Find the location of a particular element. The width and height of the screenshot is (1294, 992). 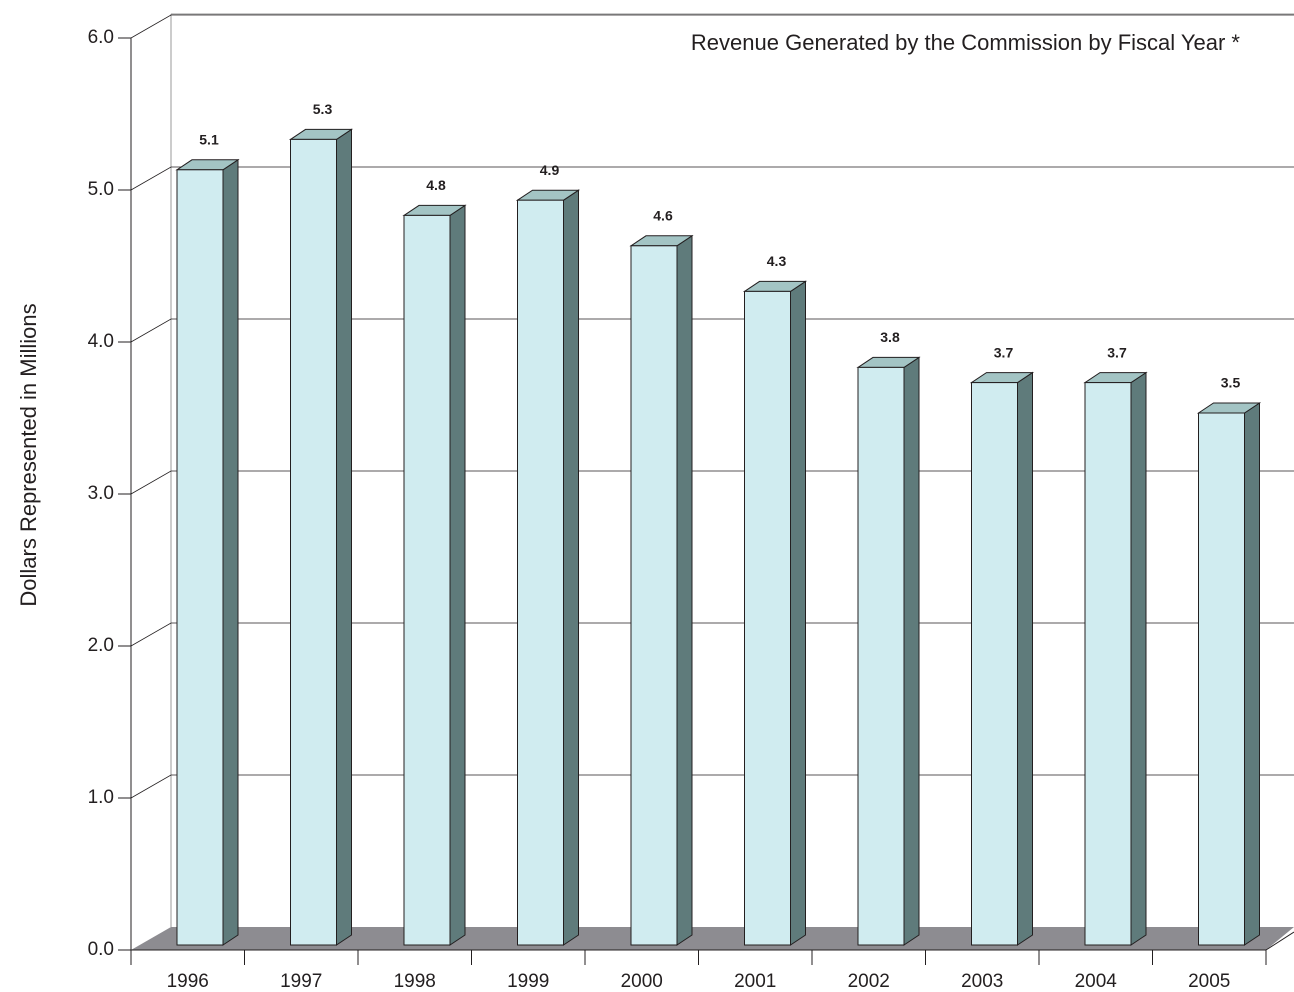

value-label: 3.8 is located at coordinates (890, 337).